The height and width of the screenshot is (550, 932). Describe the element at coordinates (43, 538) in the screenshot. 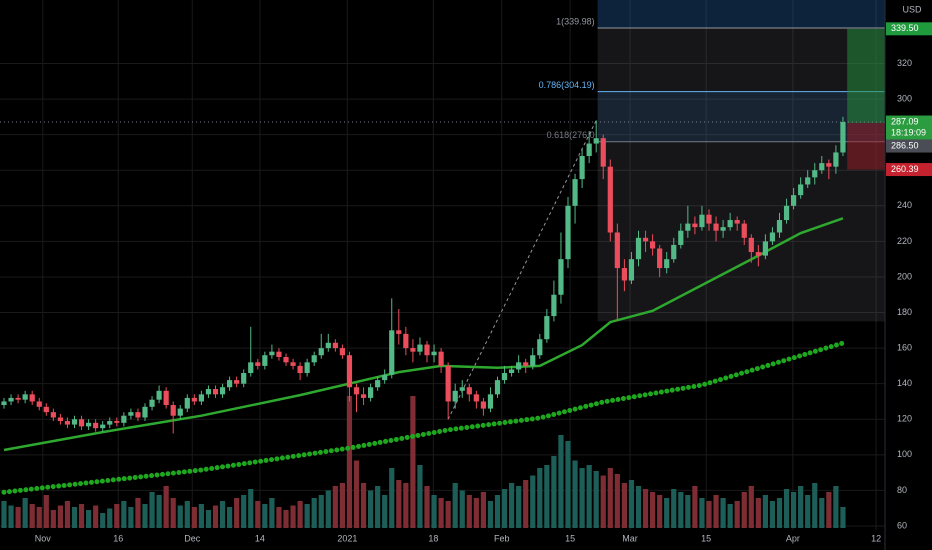

I see `x-tick-label: Nov` at that location.